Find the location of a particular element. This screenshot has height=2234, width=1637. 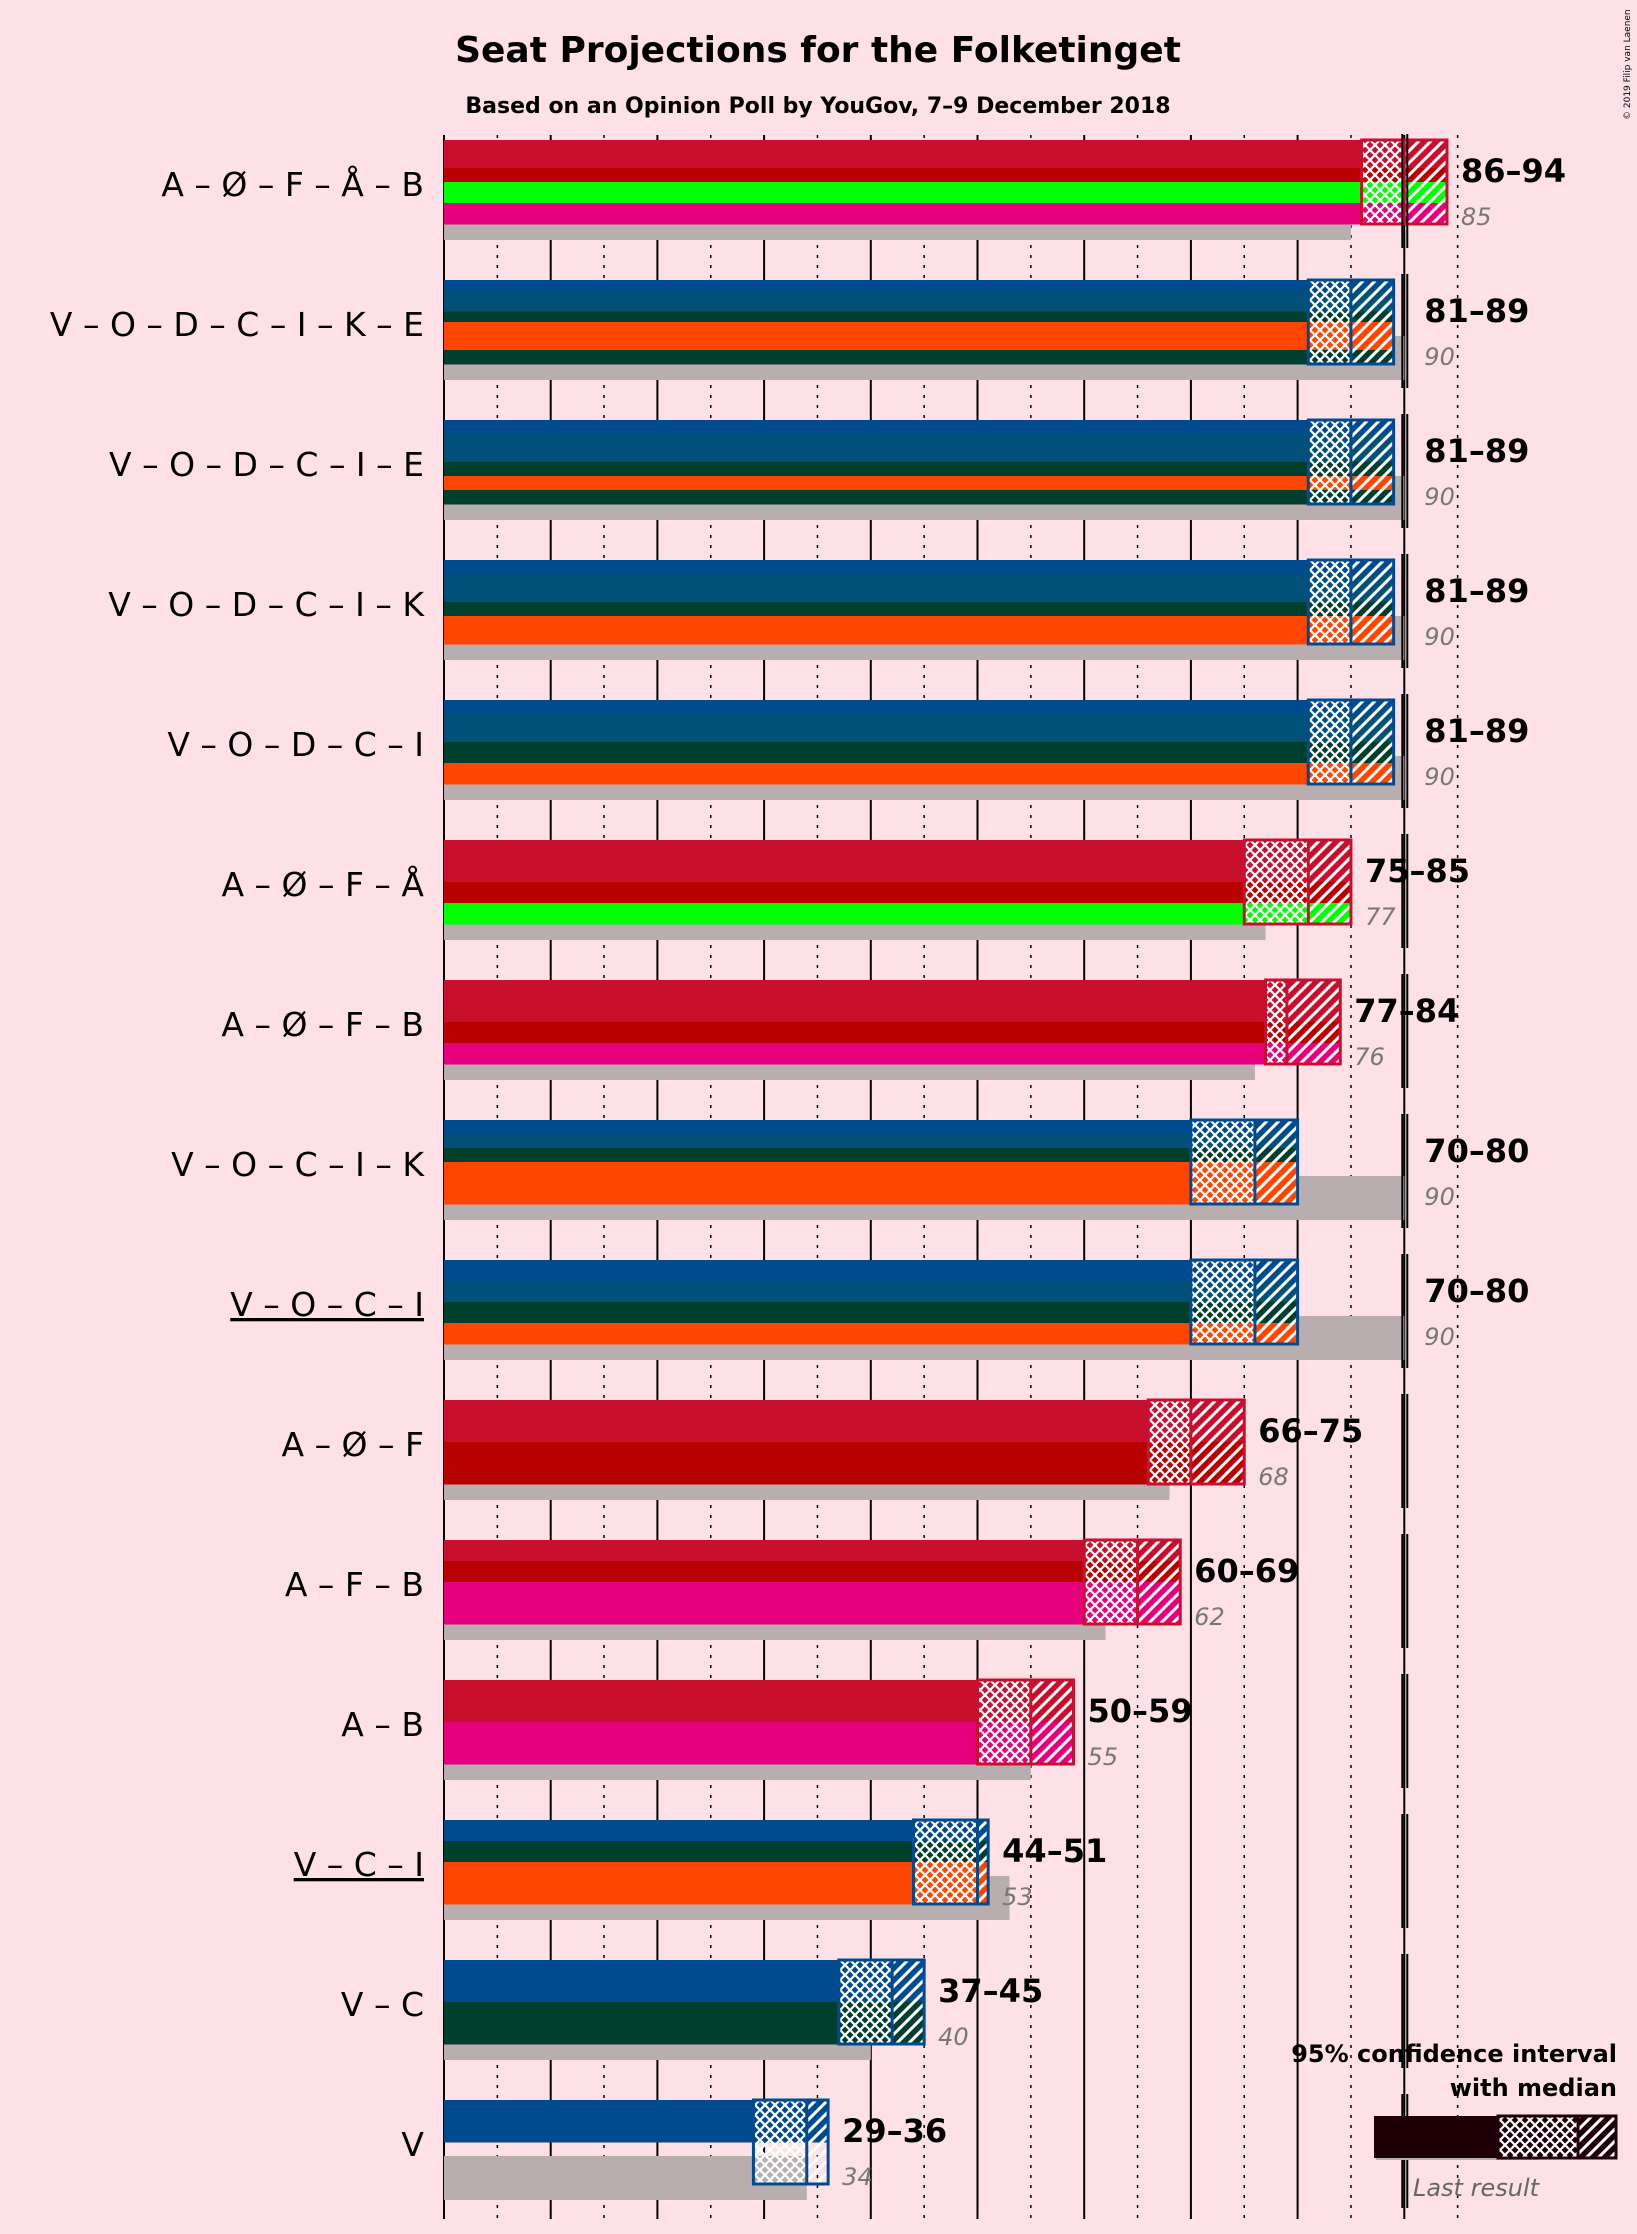

last-result-label: 68 is located at coordinates (1273, 1477).